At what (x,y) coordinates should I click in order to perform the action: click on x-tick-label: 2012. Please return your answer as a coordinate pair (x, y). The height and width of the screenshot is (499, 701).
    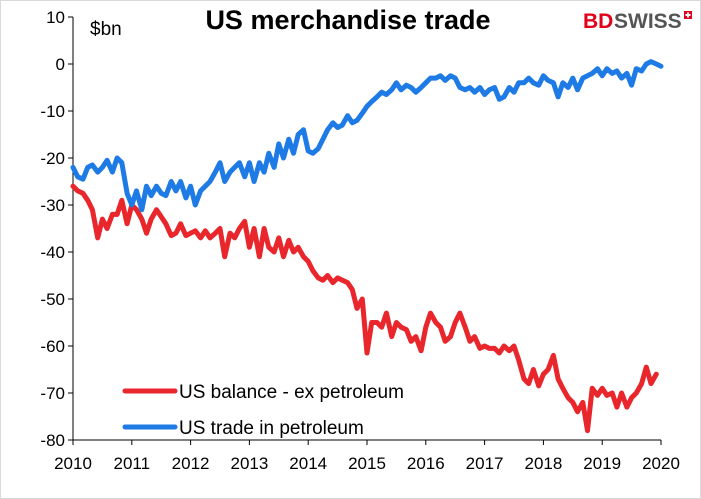
    Looking at the image, I should click on (191, 463).